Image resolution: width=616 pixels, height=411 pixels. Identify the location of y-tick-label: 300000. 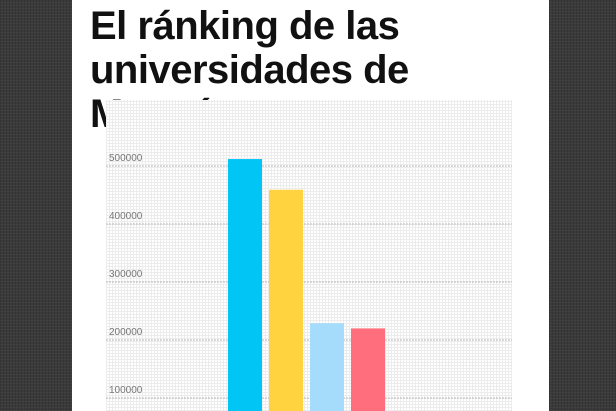
(126, 274).